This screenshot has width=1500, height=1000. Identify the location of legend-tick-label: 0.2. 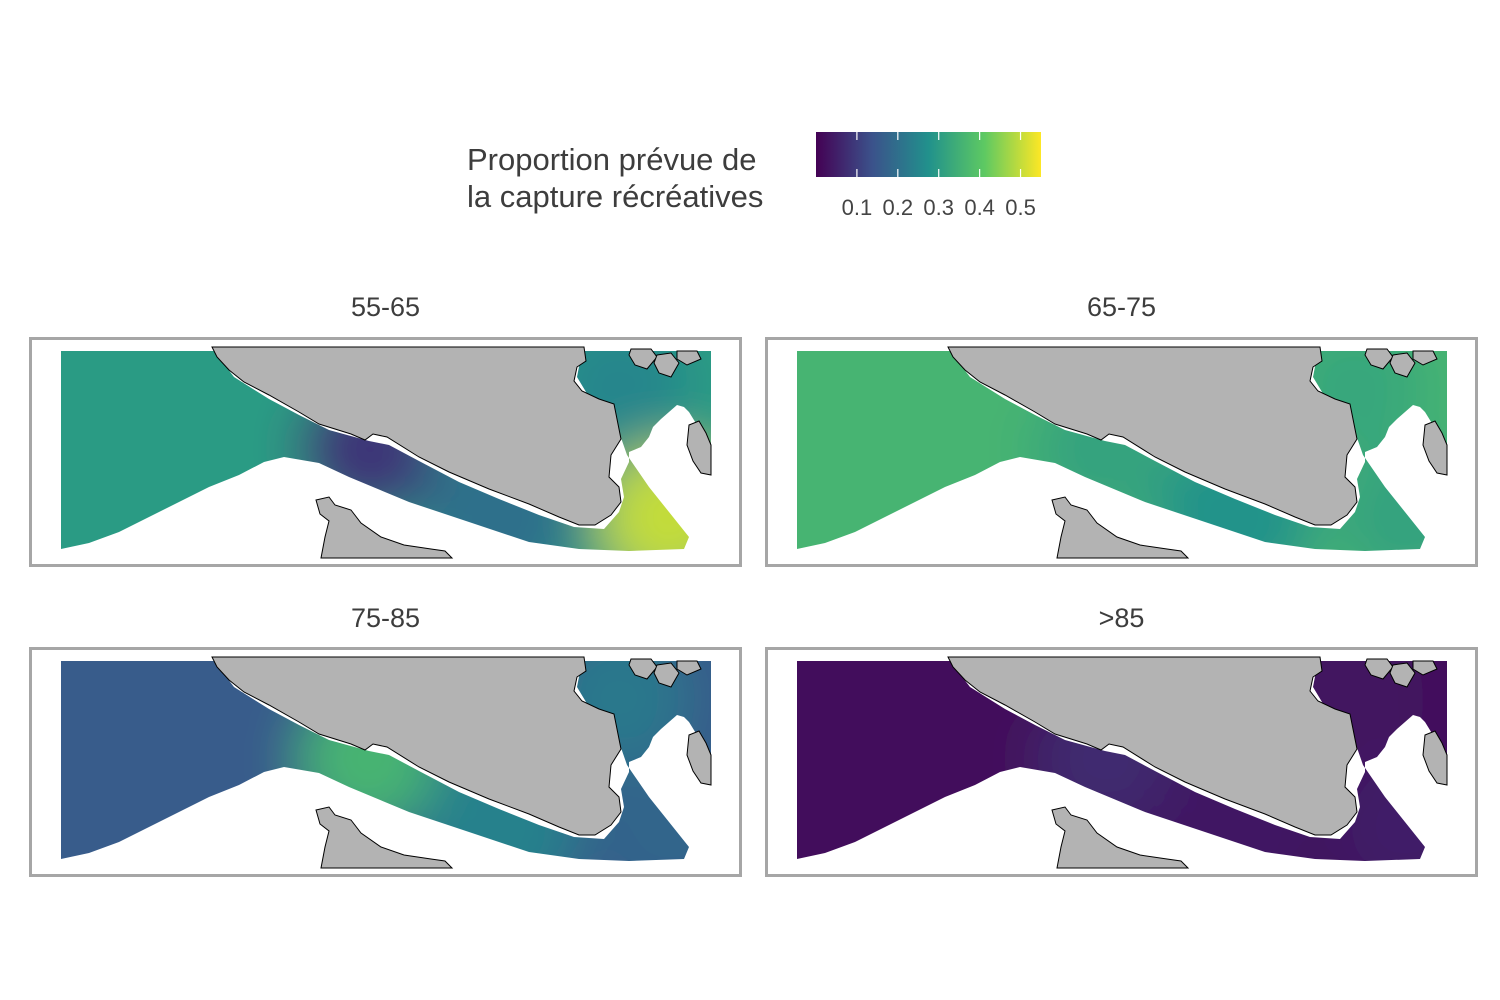
(898, 207).